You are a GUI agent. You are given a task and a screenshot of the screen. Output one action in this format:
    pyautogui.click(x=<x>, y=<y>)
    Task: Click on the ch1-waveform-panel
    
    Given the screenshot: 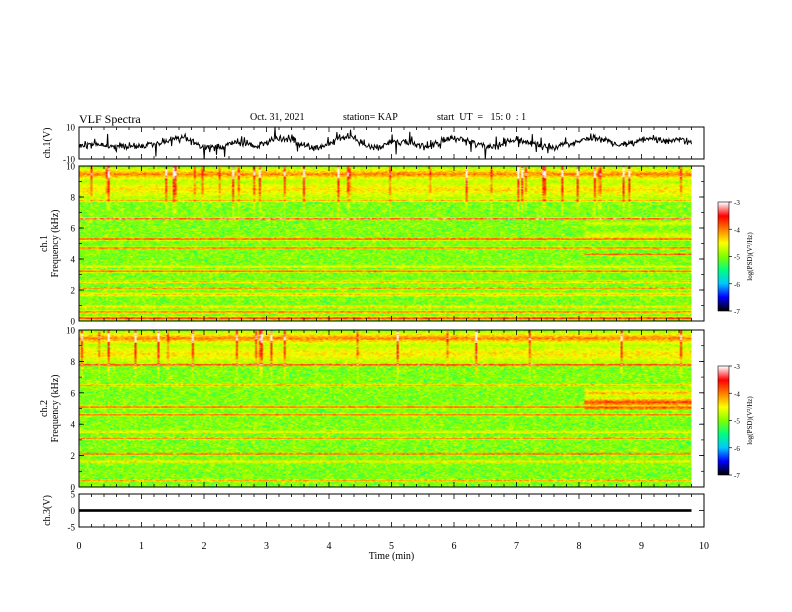 What is the action you would take?
    pyautogui.click(x=385, y=143)
    